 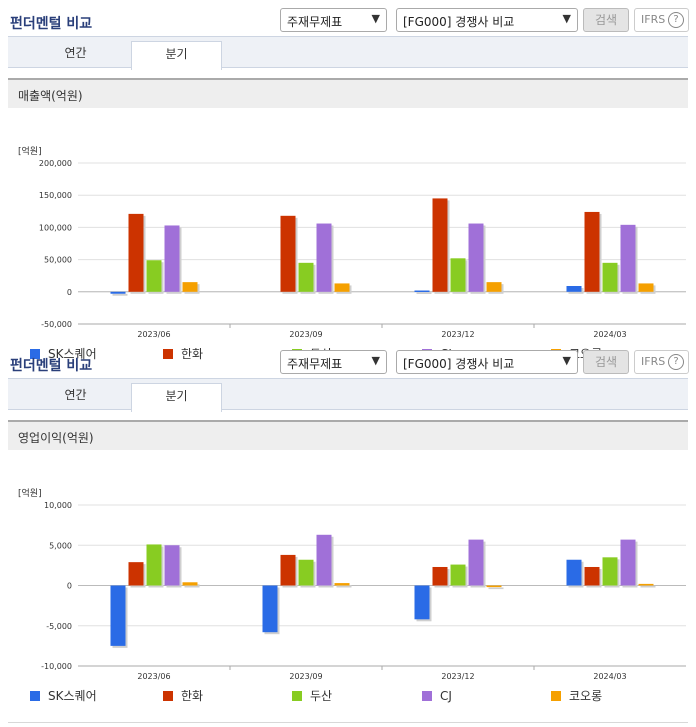 What do you see at coordinates (348, 93) in the screenshot?
I see `metric-header: 매출액(억원)` at bounding box center [348, 93].